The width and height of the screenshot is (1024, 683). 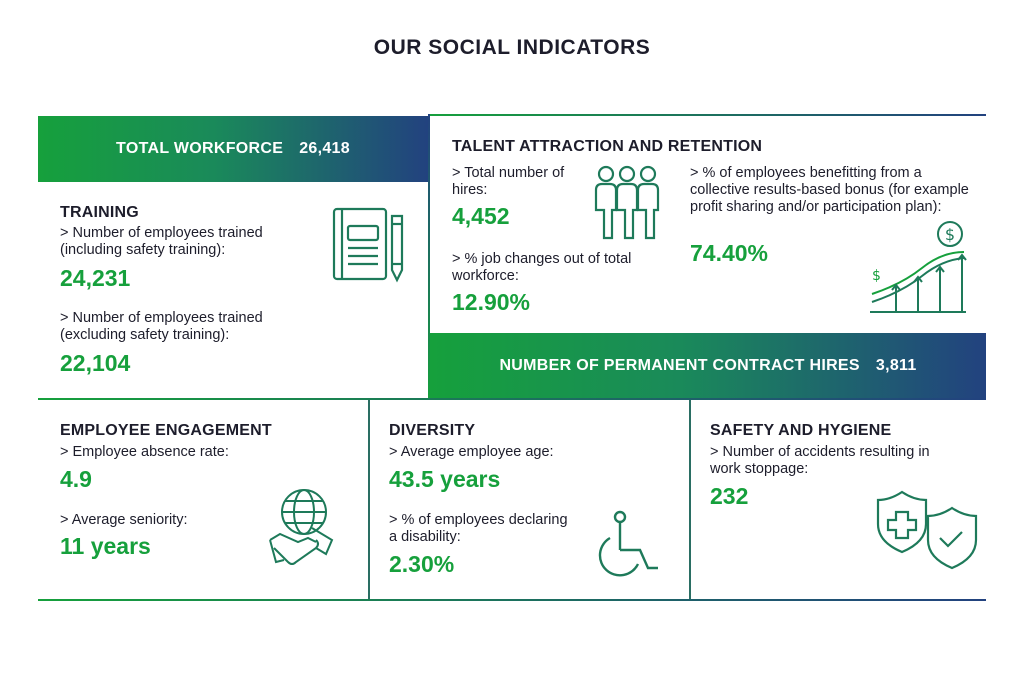 I want to click on seniority-value: 11 years, so click(x=105, y=546).